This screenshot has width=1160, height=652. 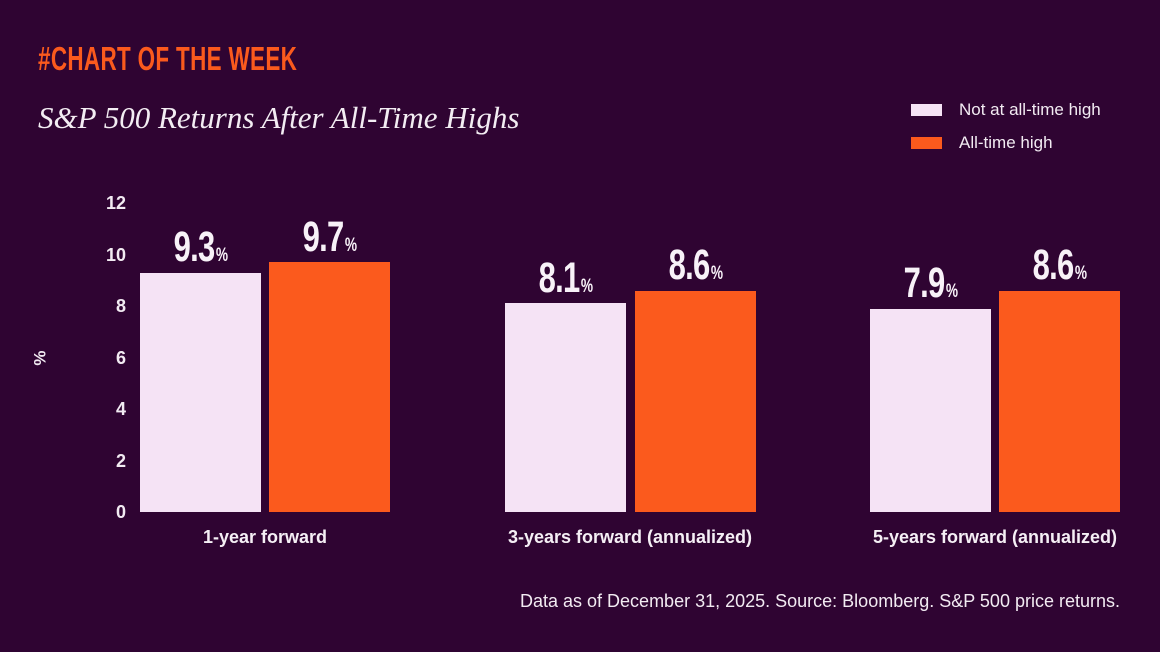 What do you see at coordinates (40, 358) in the screenshot?
I see `y-axis-unit-label: %` at bounding box center [40, 358].